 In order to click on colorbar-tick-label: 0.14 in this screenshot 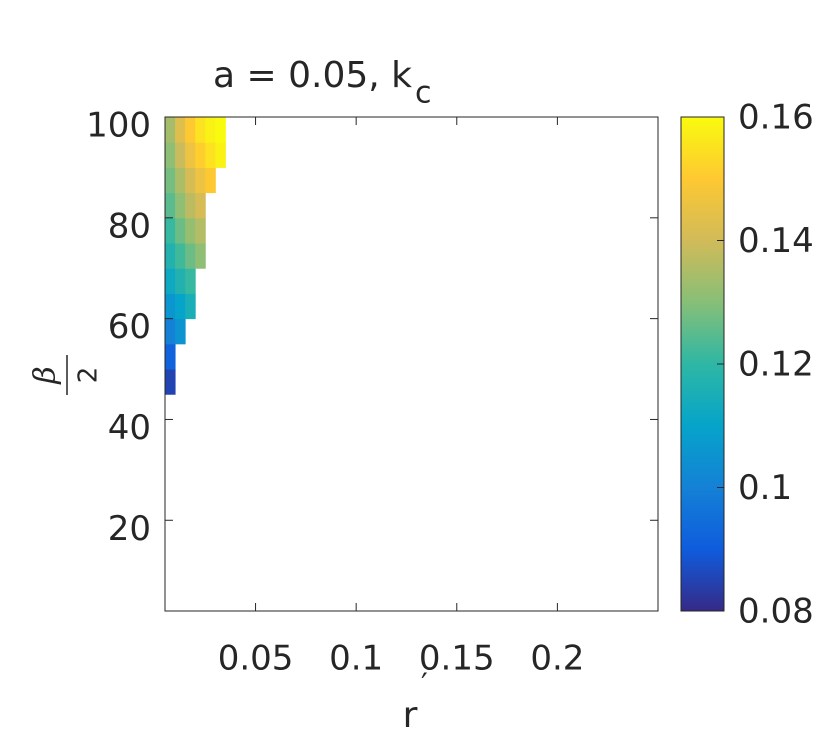, I will do `click(776, 241)`.